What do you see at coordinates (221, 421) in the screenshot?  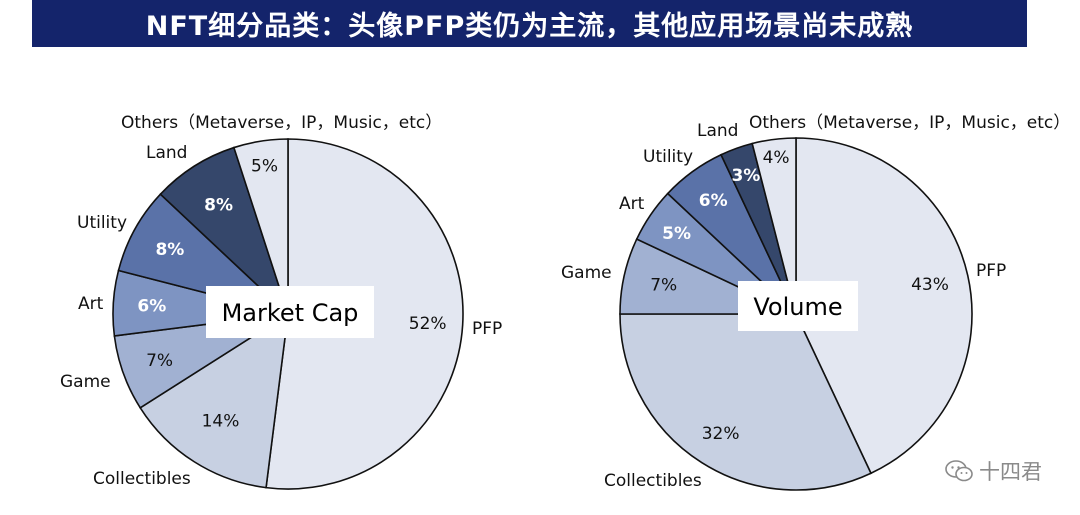 I see `pie-value-label-collectibles: 14%` at bounding box center [221, 421].